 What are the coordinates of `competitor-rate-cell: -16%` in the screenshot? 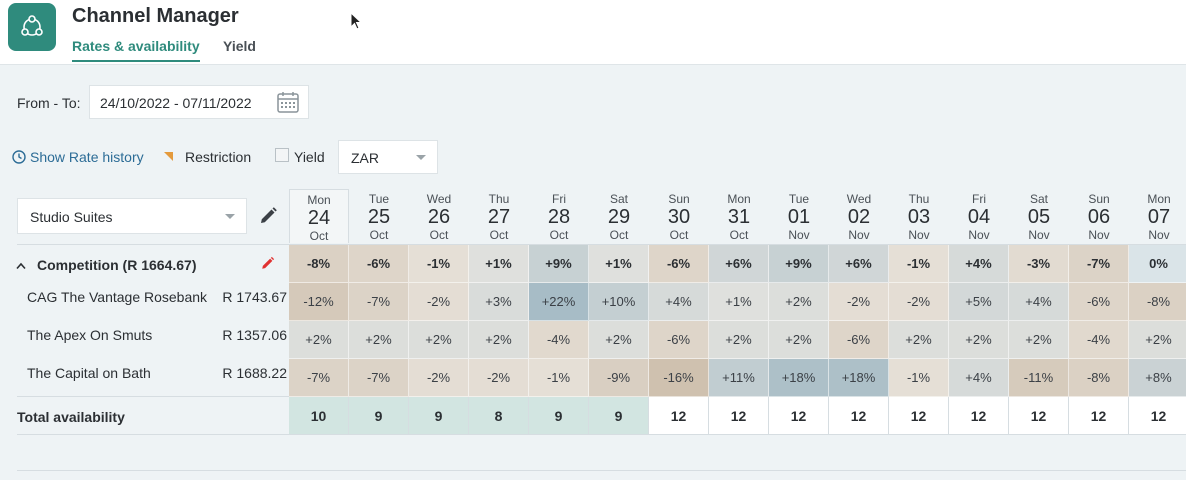 It's located at (679, 378).